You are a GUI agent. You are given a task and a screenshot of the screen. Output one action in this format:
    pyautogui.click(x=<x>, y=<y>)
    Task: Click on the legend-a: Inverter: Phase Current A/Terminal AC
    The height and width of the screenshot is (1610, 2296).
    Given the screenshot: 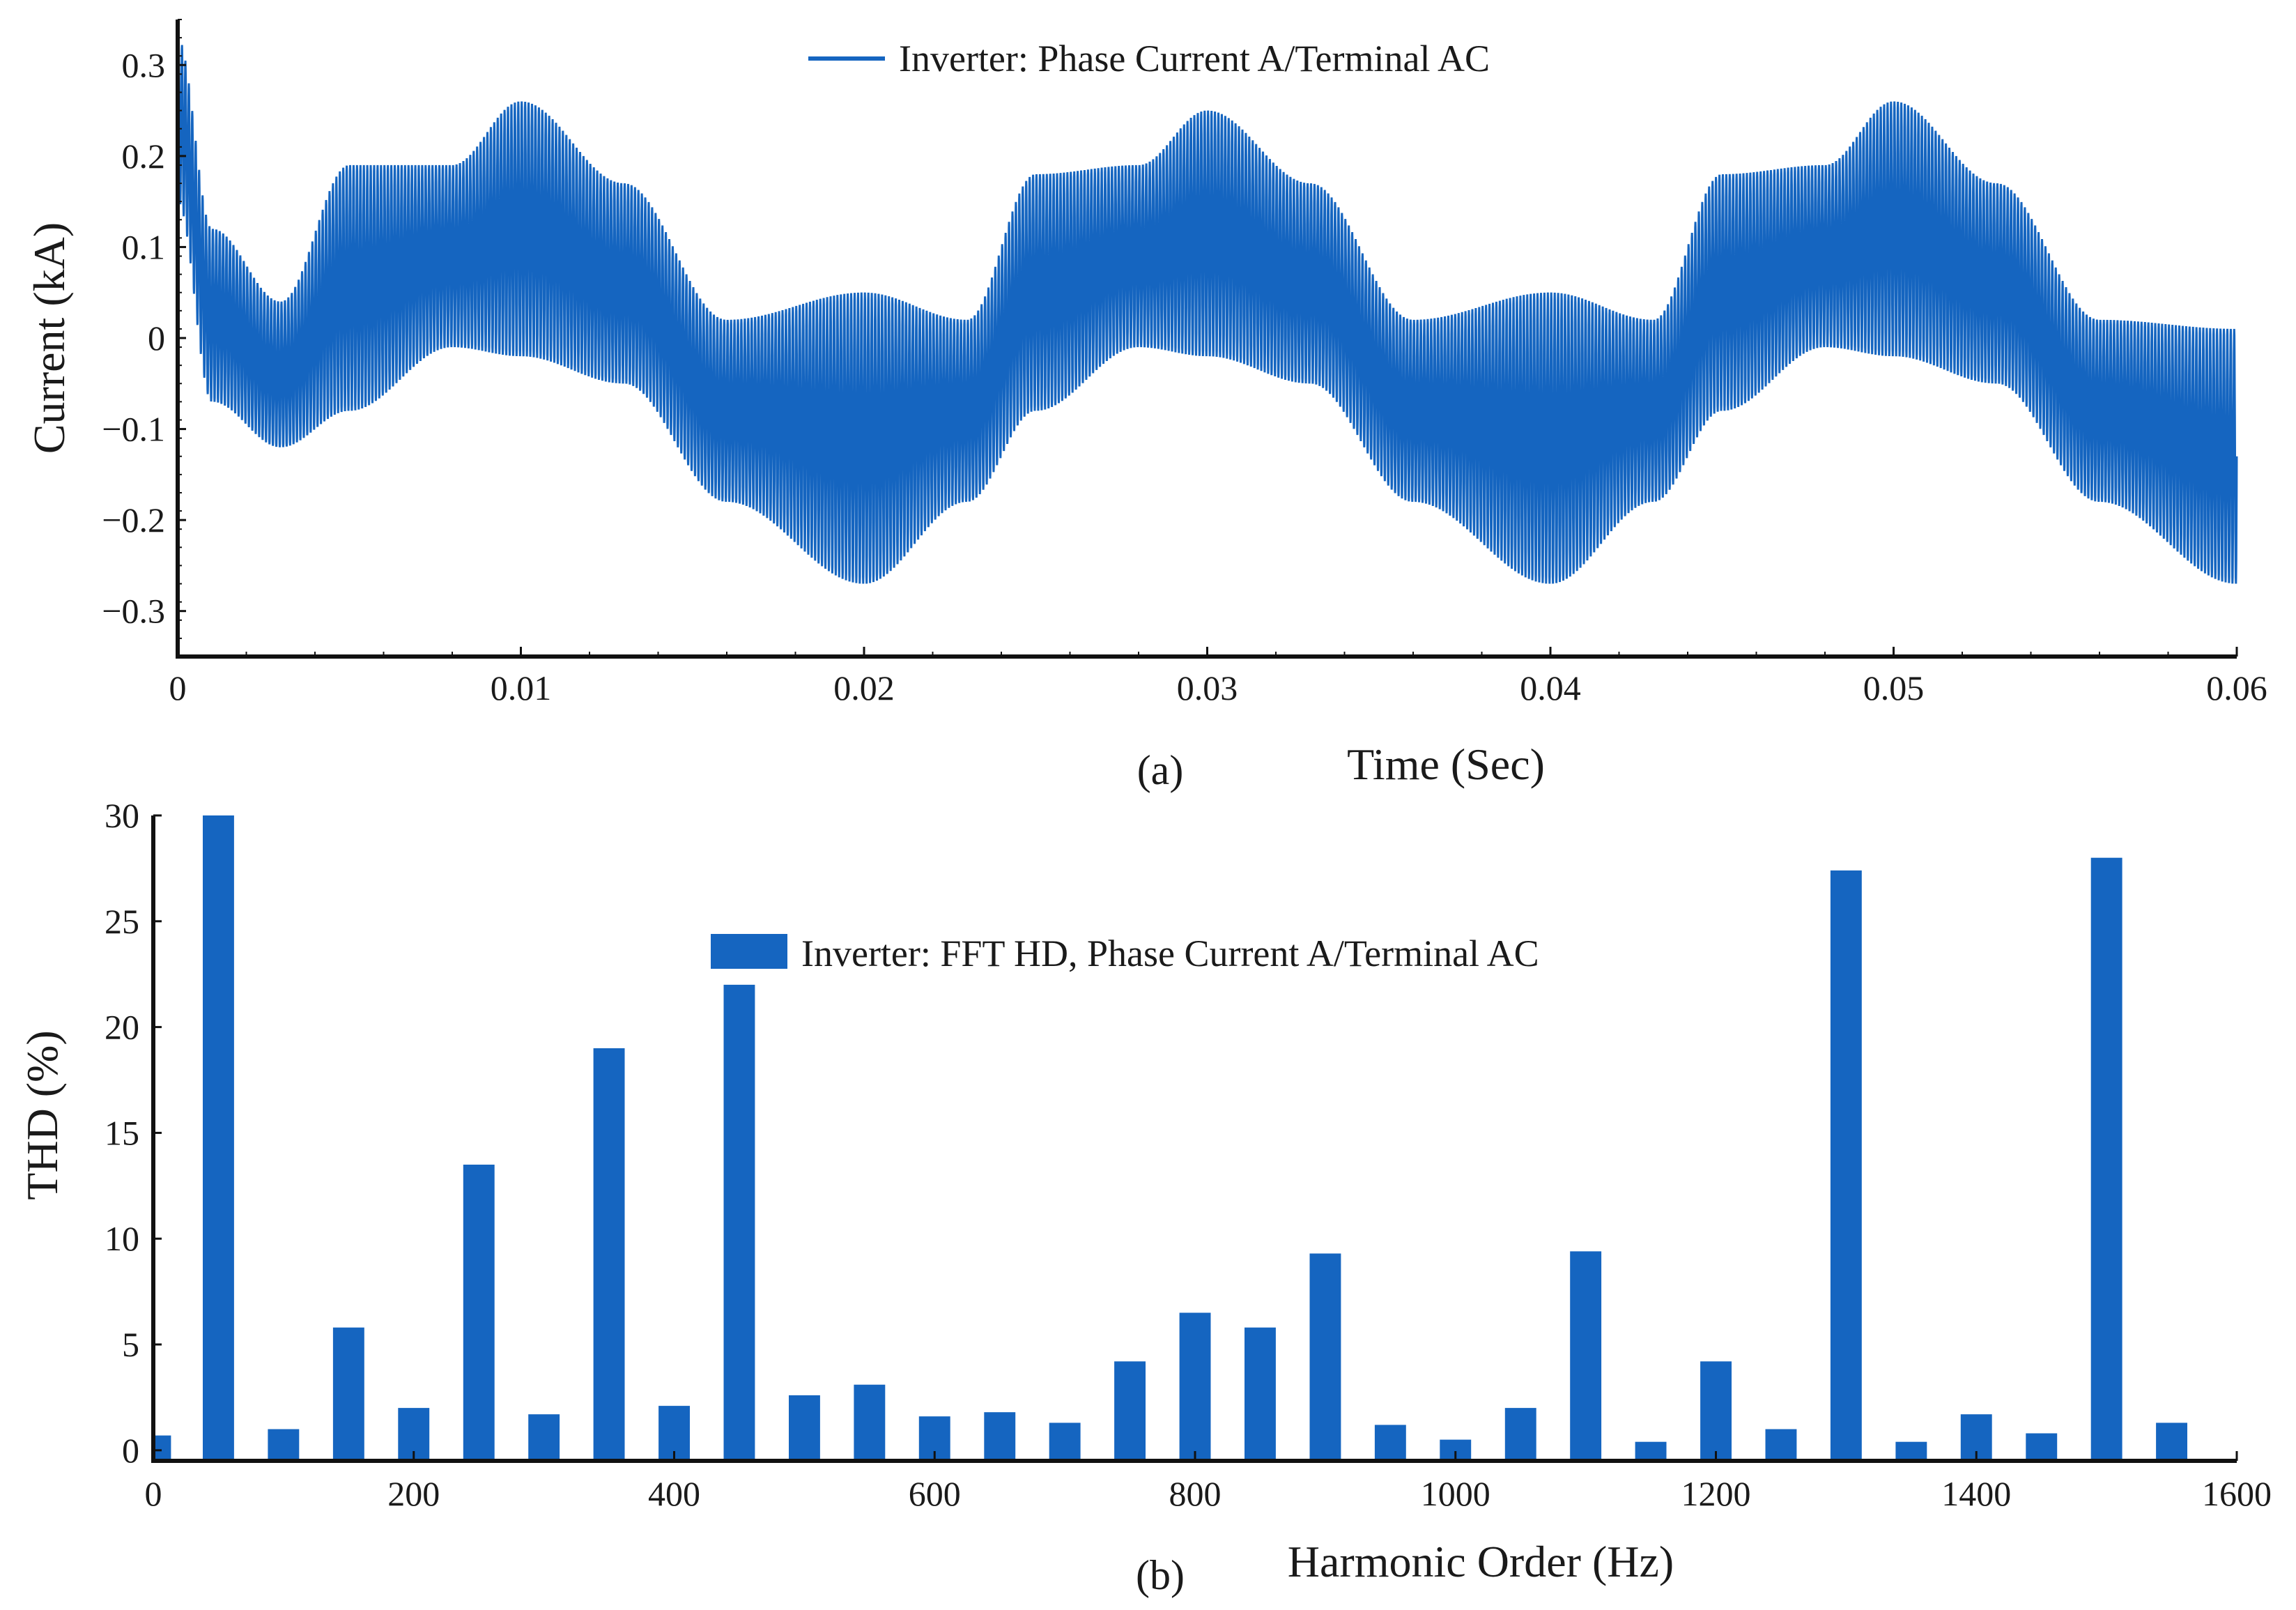 What is the action you would take?
    pyautogui.click(x=1149, y=58)
    